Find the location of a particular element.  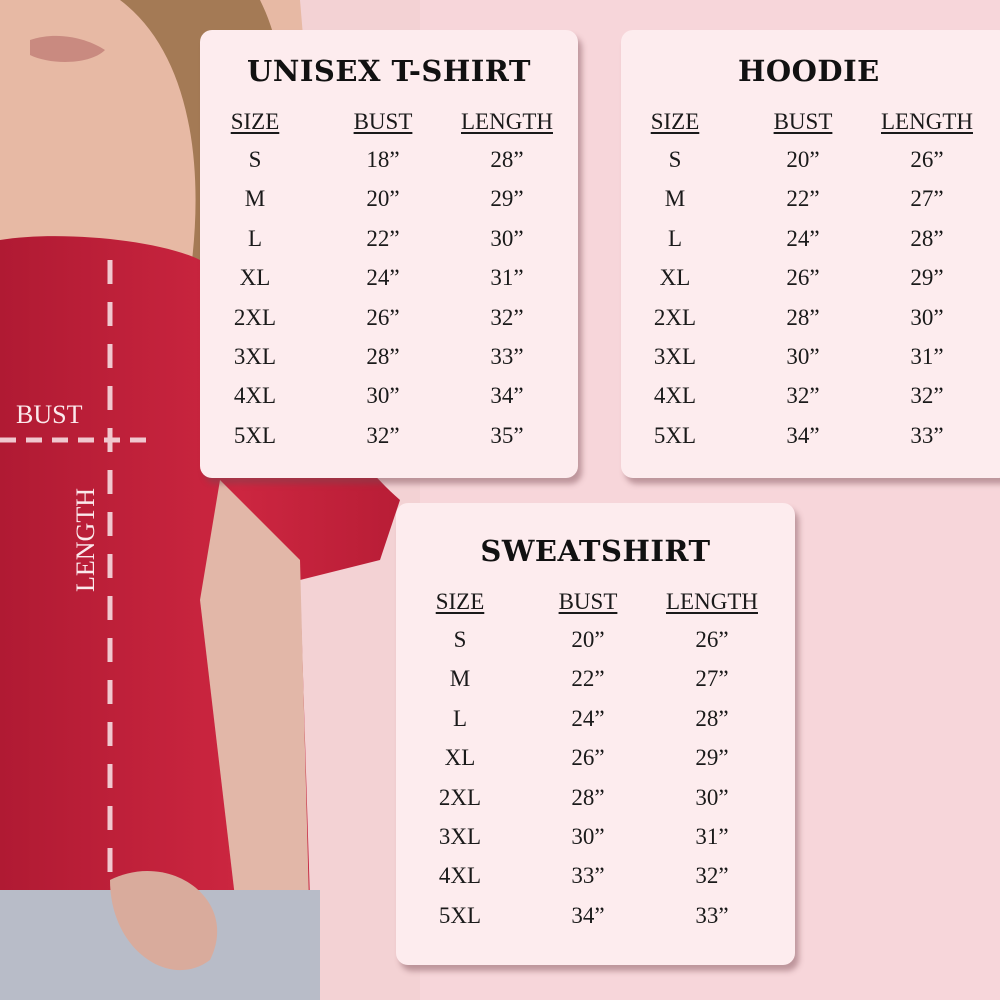

length-cell: 35” is located at coordinates (507, 435).